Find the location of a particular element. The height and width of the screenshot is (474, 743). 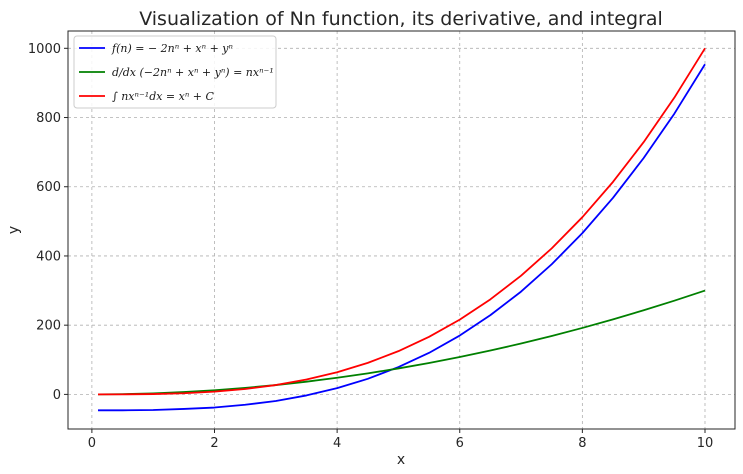

y-tick-label: 1000 is located at coordinates (44, 49).